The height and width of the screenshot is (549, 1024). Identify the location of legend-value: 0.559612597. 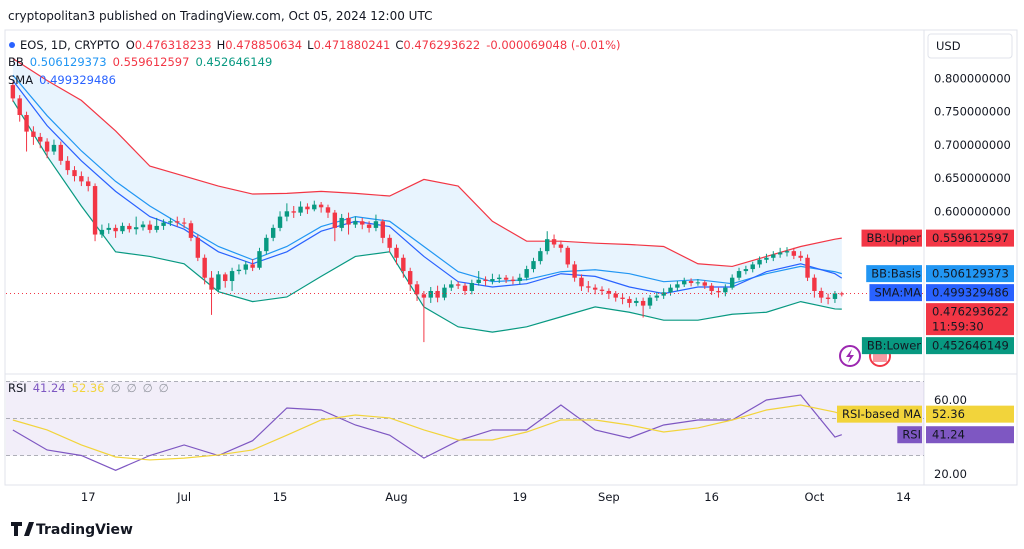
(151, 62).